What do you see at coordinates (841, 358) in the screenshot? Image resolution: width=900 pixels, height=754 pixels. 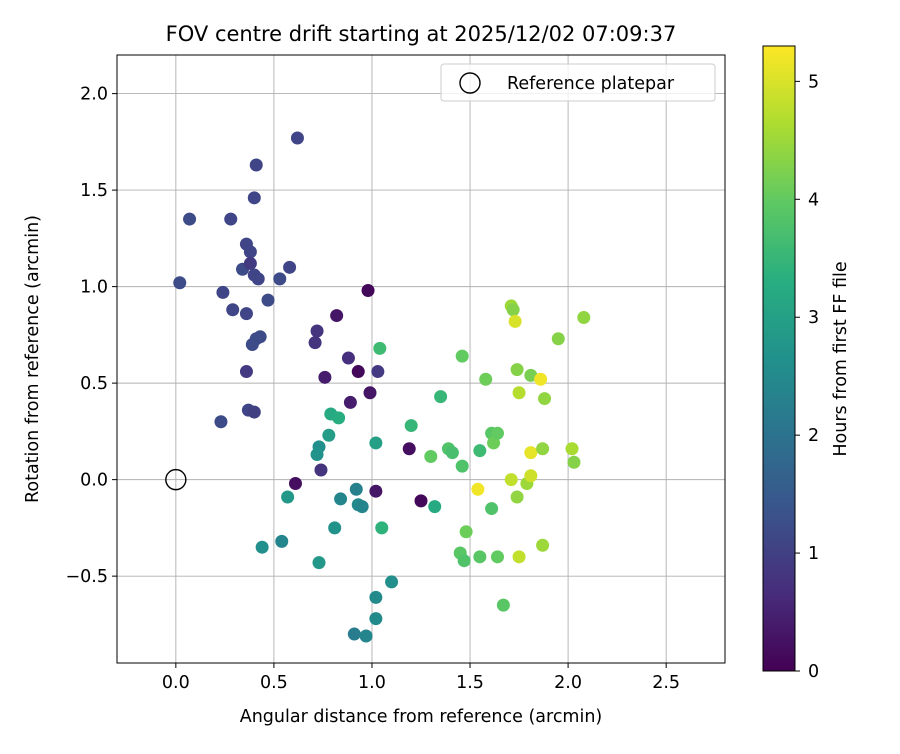 I see `colorbar-label: Hours from first FF file` at bounding box center [841, 358].